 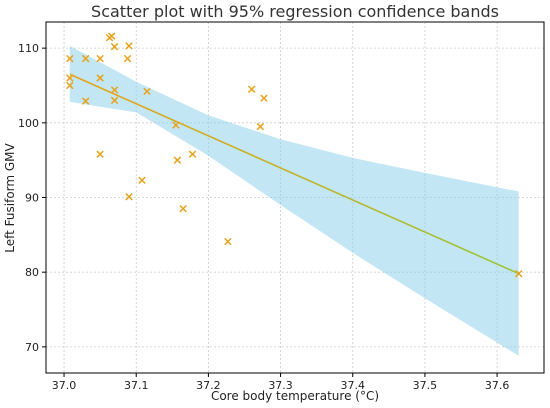 What do you see at coordinates (28, 123) in the screenshot?
I see `y-tick-label: 100` at bounding box center [28, 123].